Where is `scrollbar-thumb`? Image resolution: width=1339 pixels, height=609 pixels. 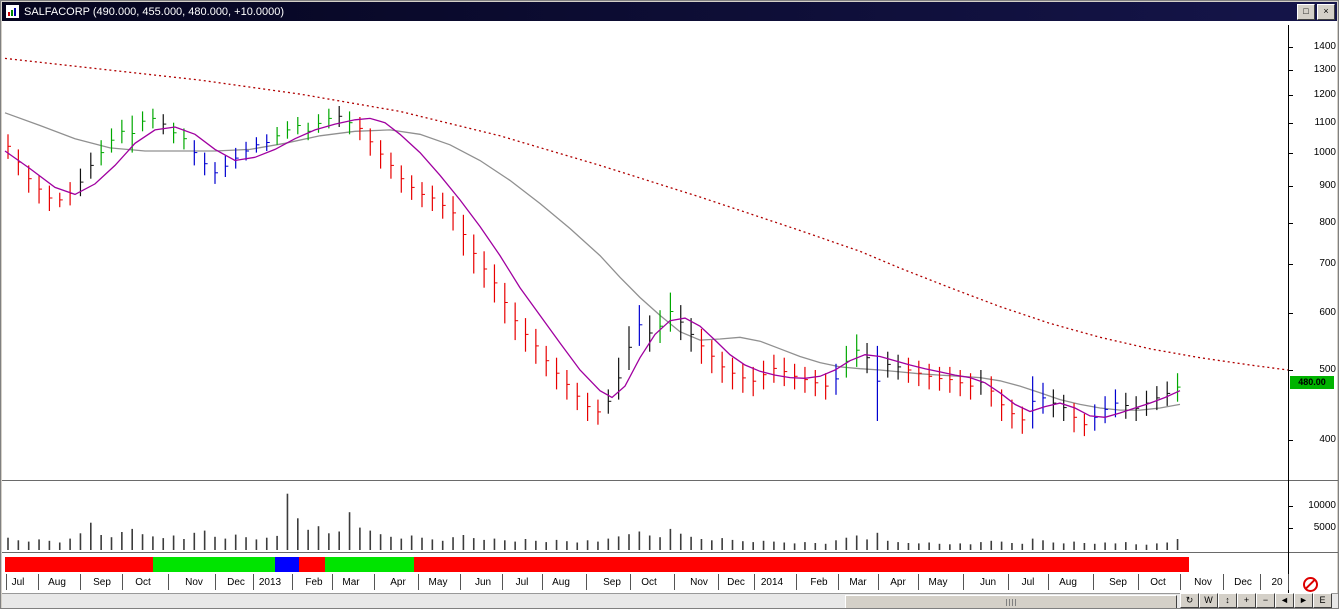 scrollbar-thumb is located at coordinates (1011, 601).